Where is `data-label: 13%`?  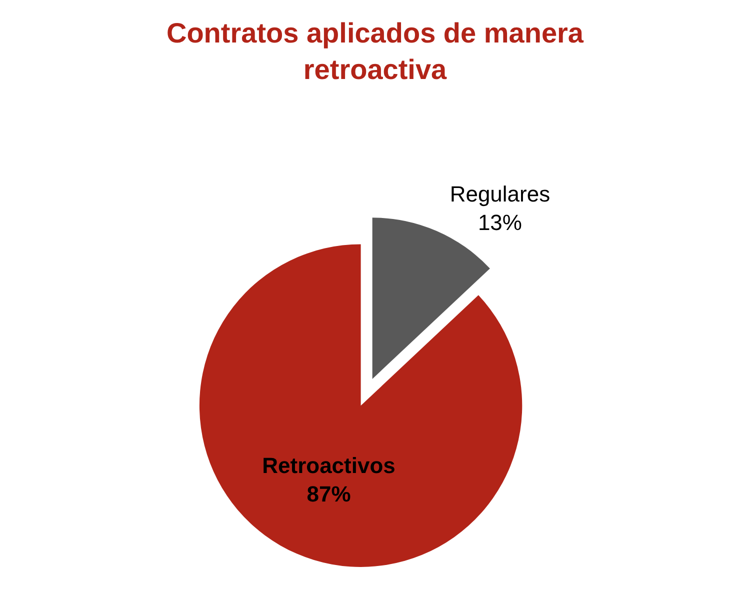 data-label: 13% is located at coordinates (500, 223).